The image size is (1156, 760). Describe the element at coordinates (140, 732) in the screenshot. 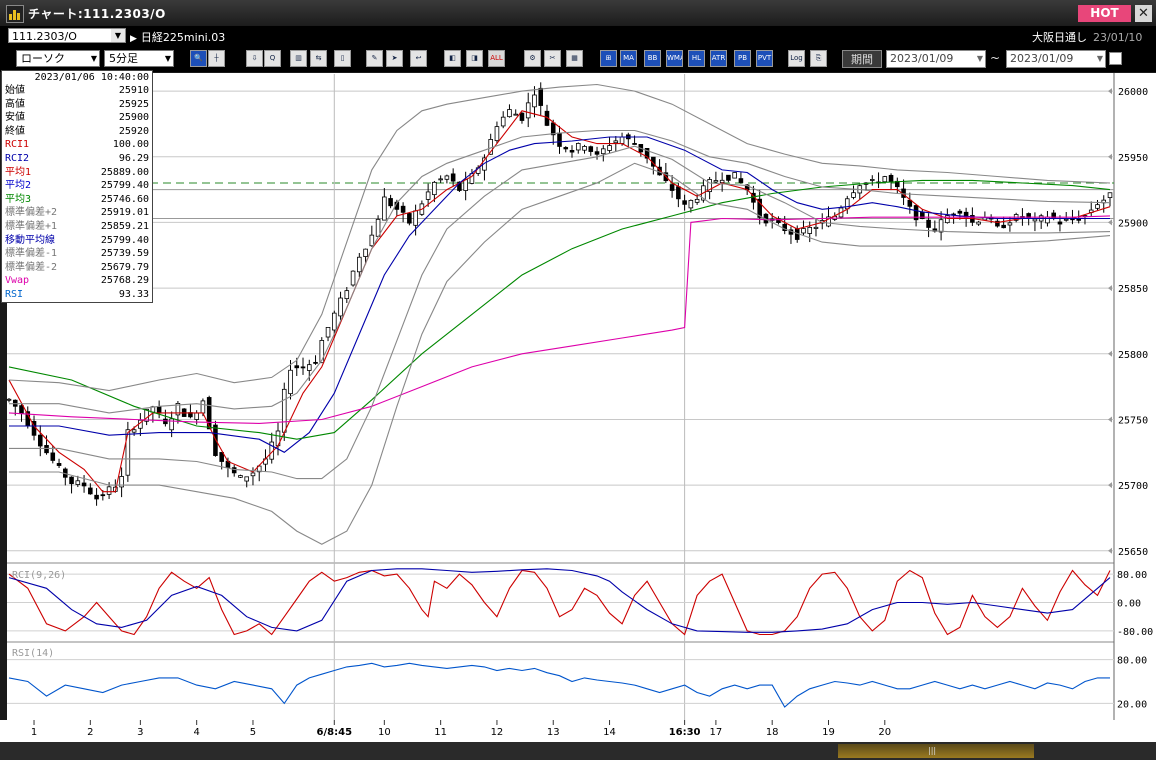

I see `time-tick-label: 3` at that location.